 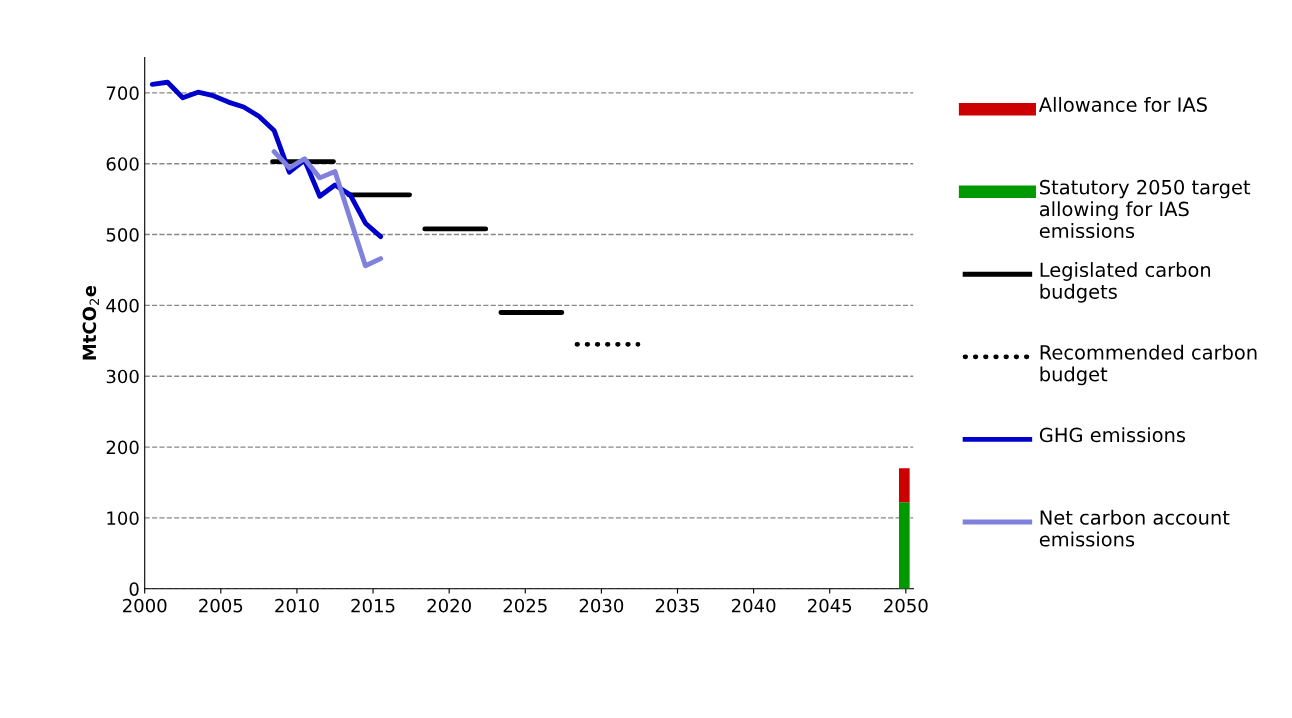 What do you see at coordinates (753, 605) in the screenshot?
I see `x-tick-label: 2040` at bounding box center [753, 605].